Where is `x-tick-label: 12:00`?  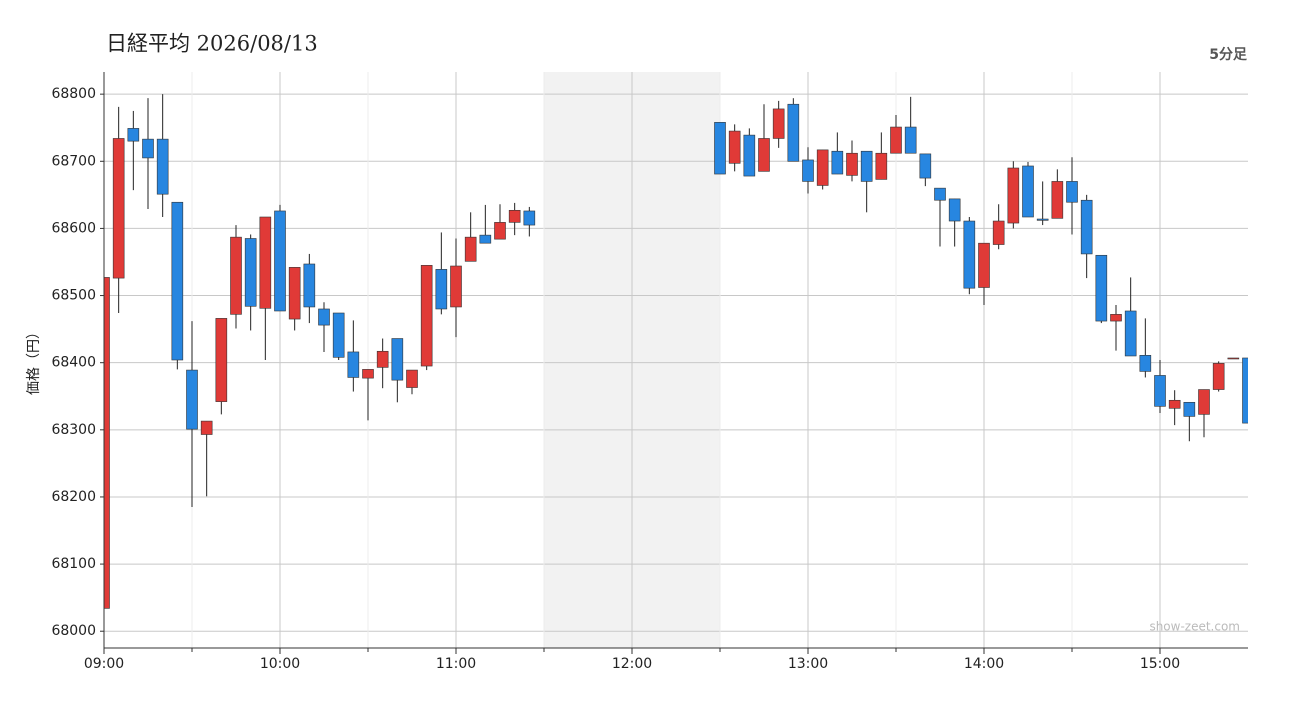 x-tick-label: 12:00 is located at coordinates (632, 664).